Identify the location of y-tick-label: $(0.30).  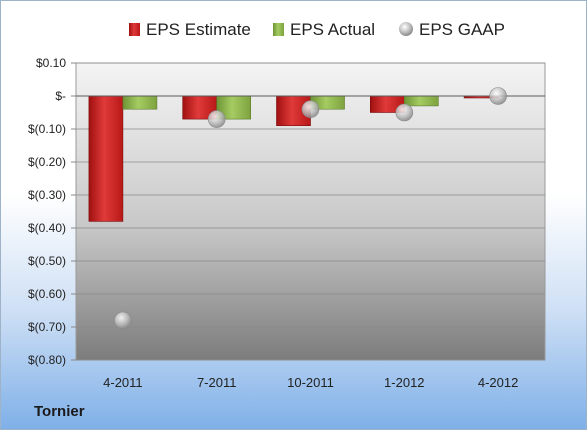
(47, 195).